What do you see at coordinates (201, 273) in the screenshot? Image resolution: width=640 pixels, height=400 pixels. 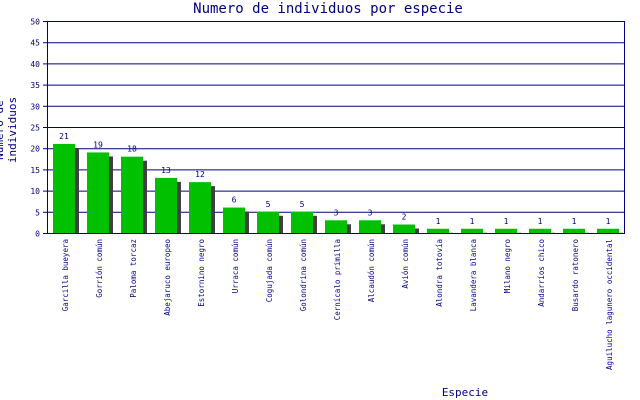 I see `x-tick-label: Estornino negro` at bounding box center [201, 273].